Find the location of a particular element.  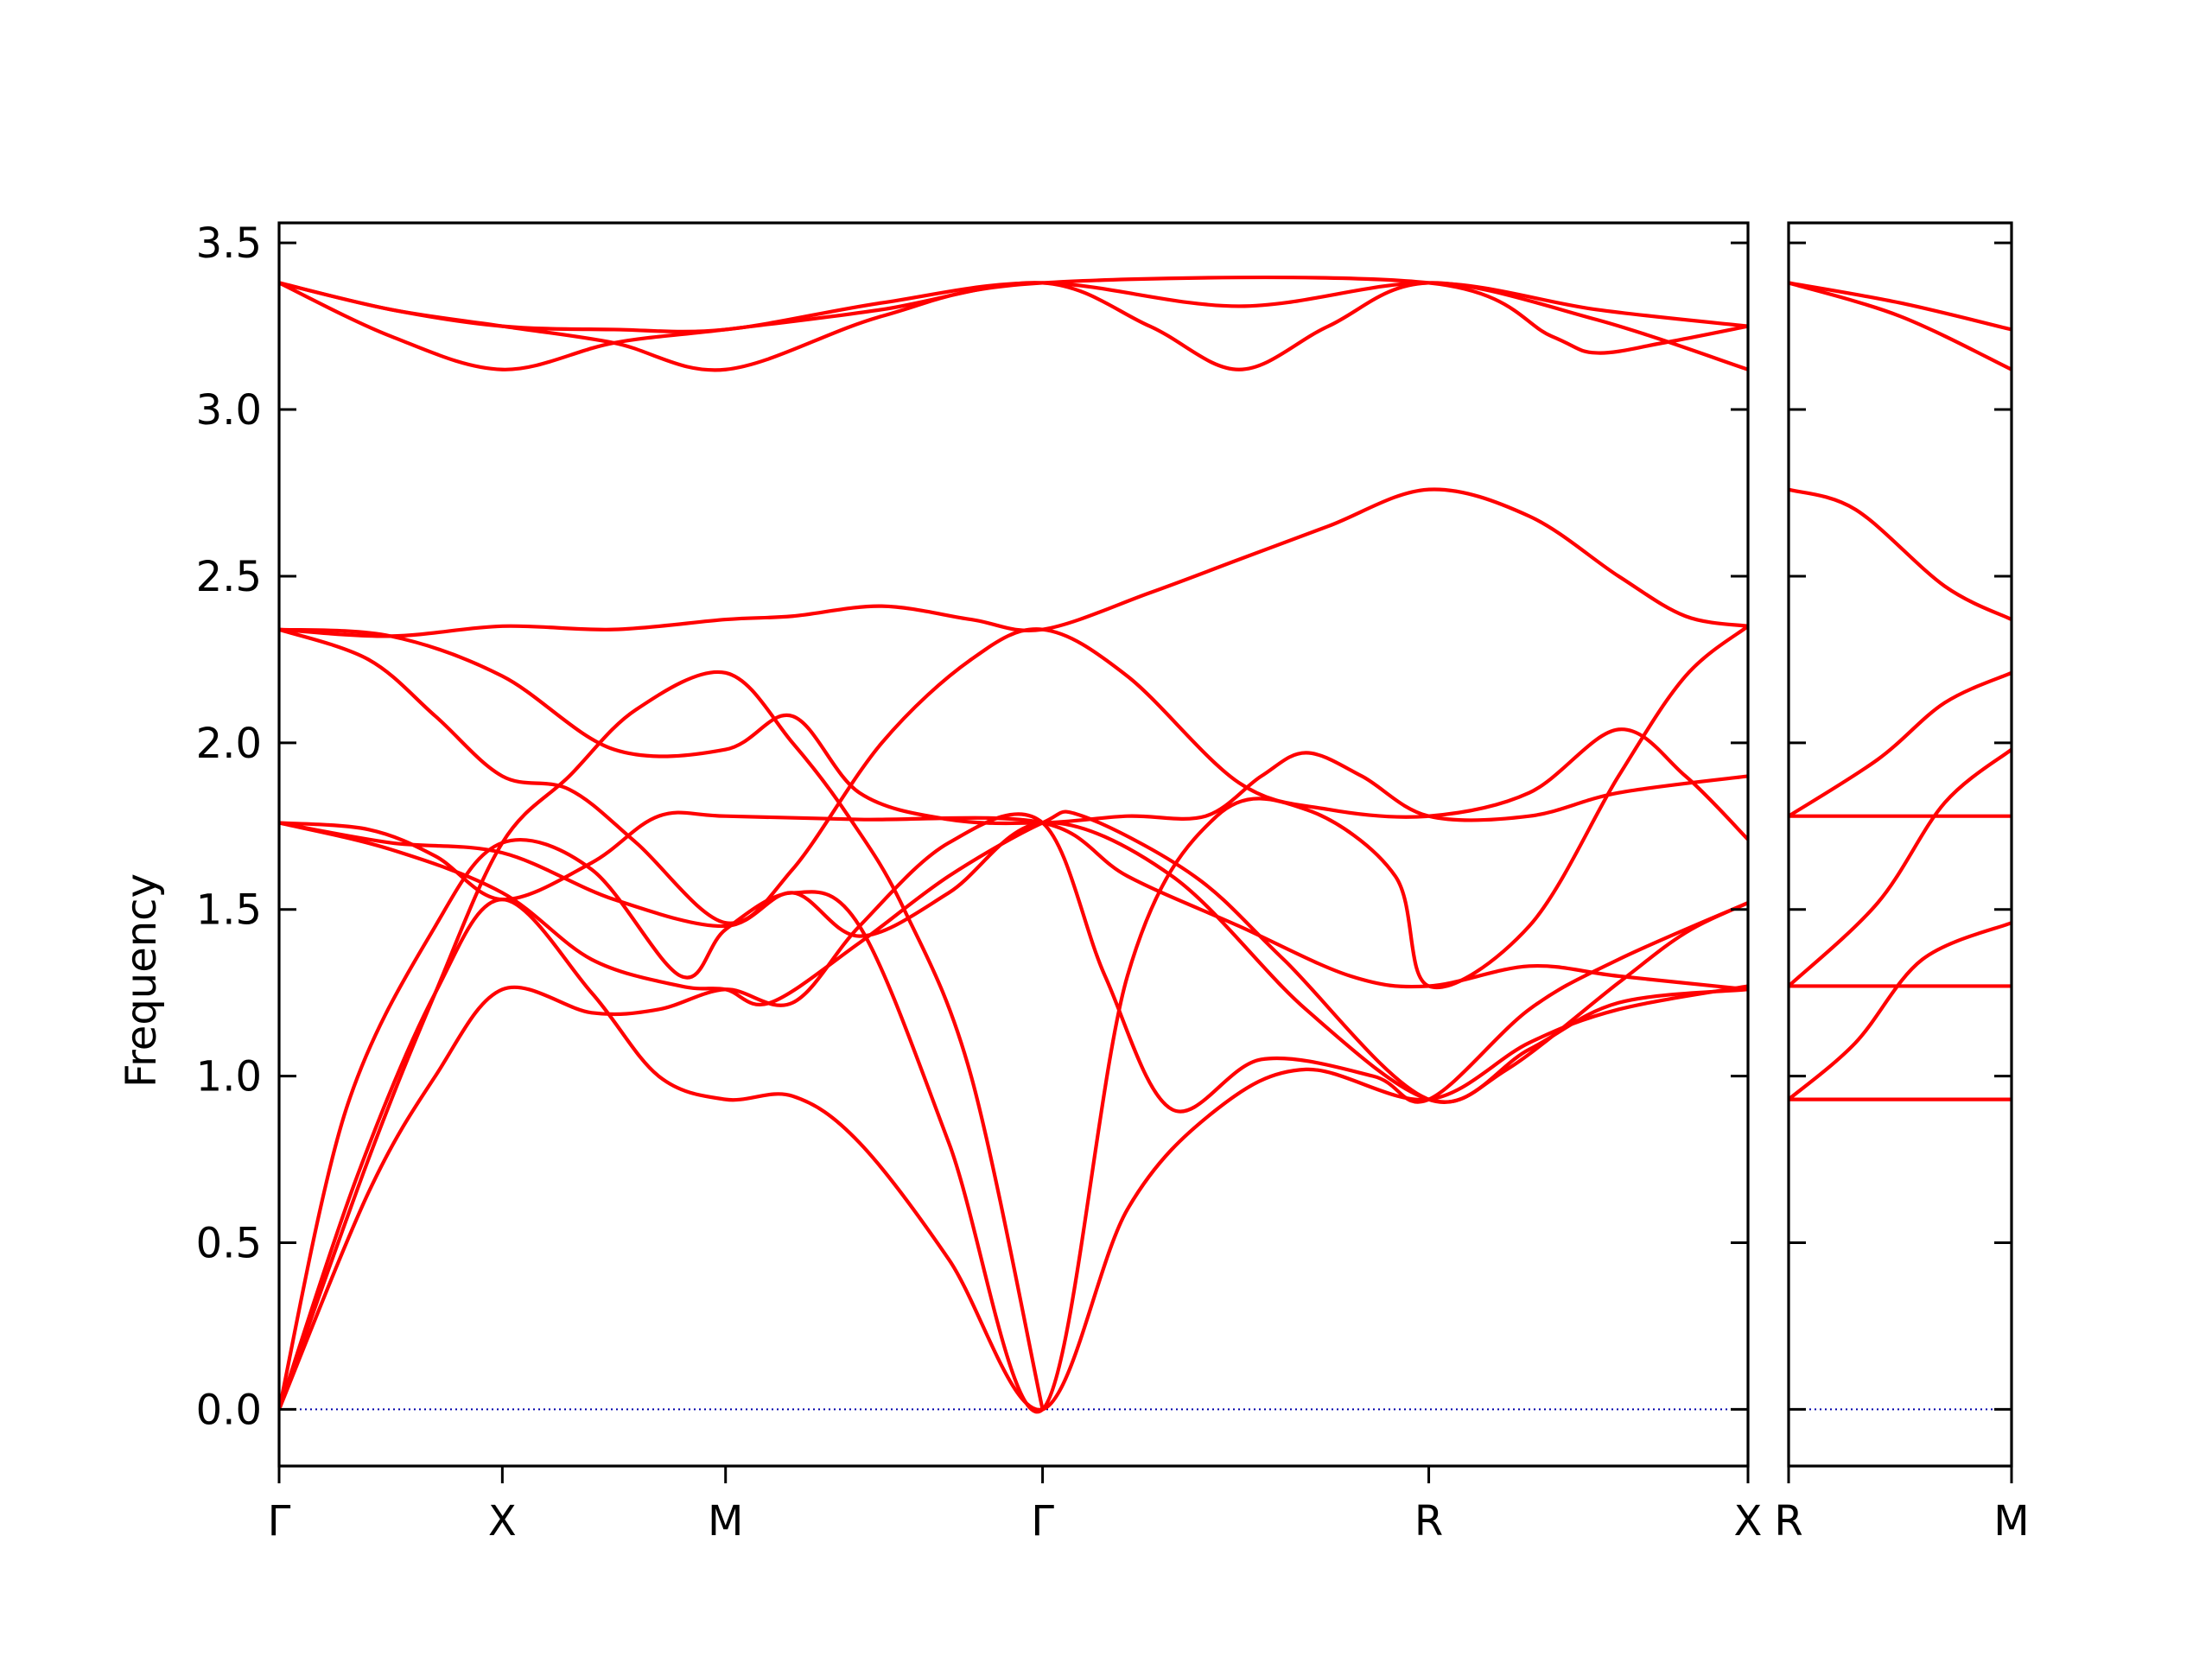

axes-frame-side is located at coordinates (1900, 845).